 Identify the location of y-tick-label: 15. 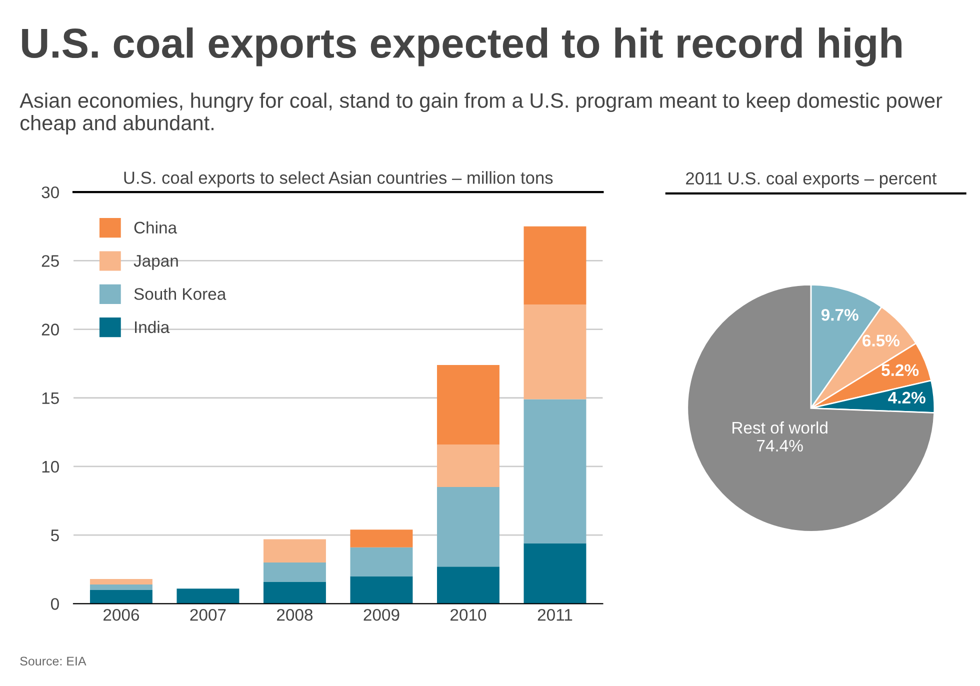
(50, 398).